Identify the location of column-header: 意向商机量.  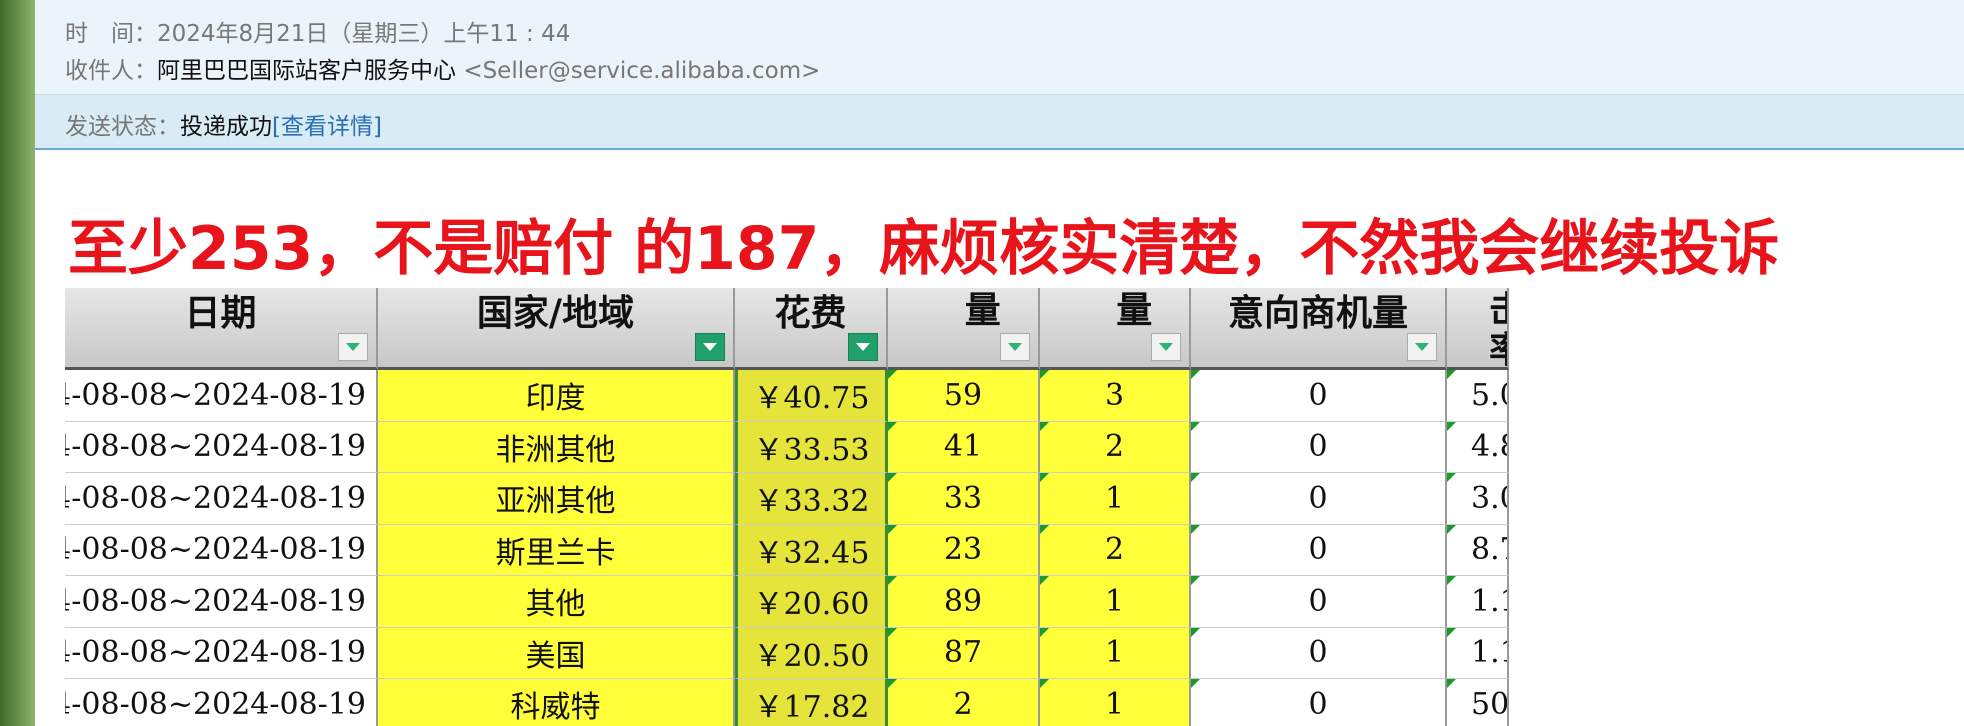
(1319, 329).